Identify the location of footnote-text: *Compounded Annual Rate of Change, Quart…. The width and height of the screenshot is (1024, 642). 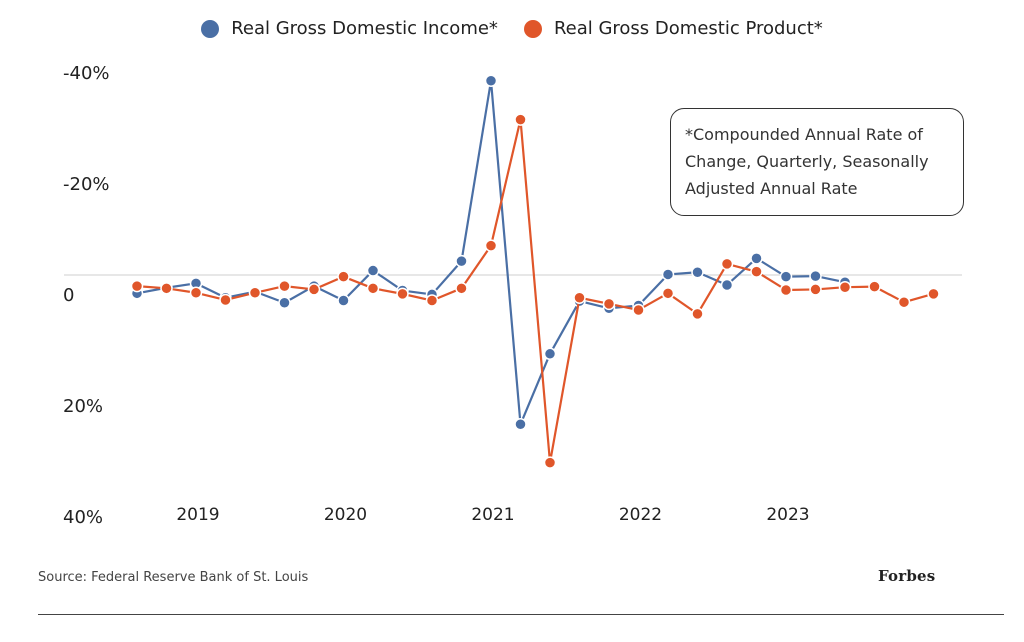
(807, 161).